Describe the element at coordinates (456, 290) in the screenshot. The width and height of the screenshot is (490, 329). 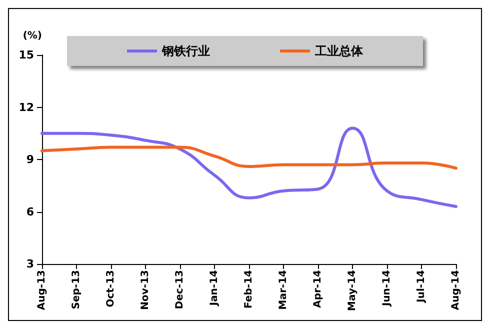
I see `x-tick-label: Aug-14` at that location.